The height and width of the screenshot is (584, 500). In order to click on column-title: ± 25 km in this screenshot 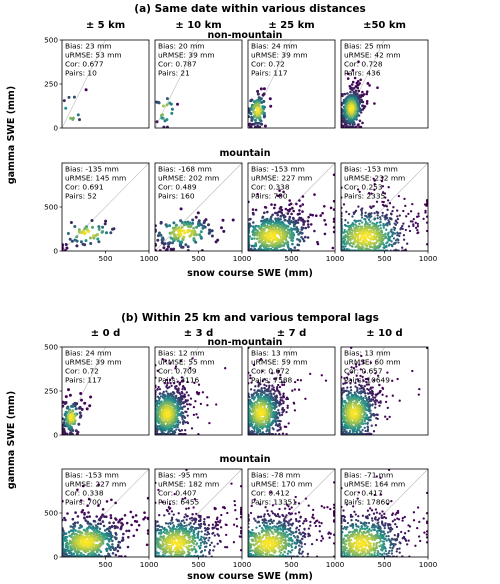, I will do `click(291, 25)`.